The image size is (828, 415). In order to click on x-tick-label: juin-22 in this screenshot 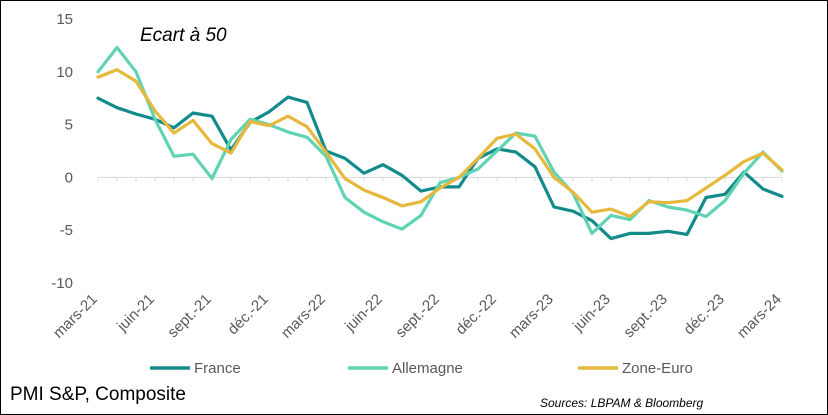, I will do `click(363, 313)`.